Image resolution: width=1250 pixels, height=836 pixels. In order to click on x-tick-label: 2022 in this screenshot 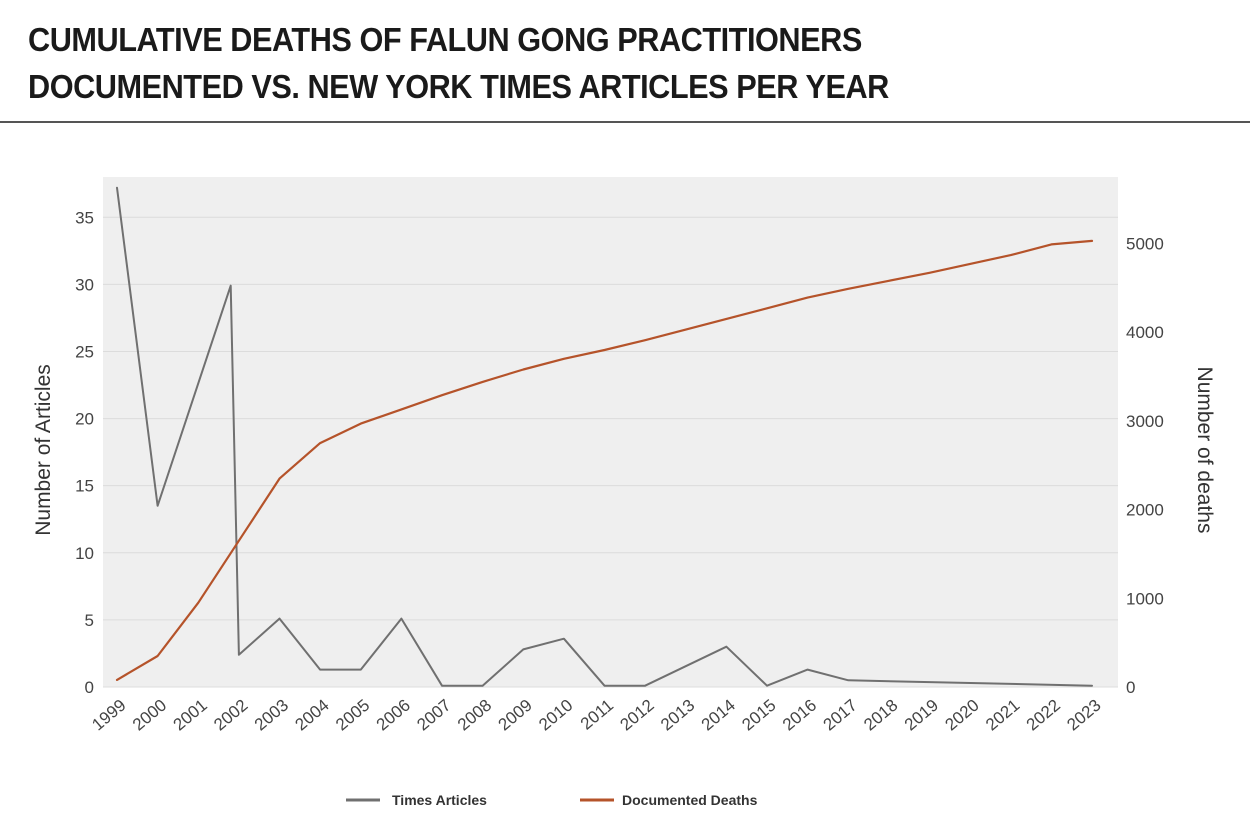, I will do `click(1043, 715)`.